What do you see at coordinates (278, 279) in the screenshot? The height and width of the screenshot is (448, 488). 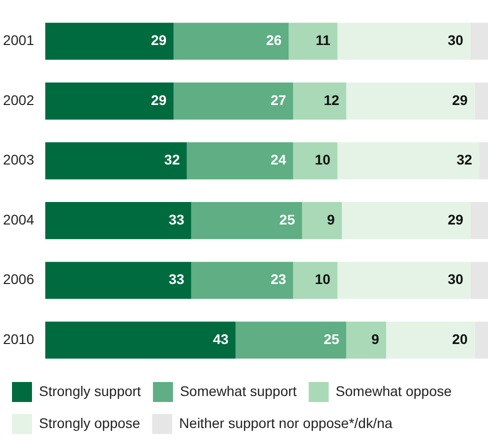 I see `data-label: 23` at bounding box center [278, 279].